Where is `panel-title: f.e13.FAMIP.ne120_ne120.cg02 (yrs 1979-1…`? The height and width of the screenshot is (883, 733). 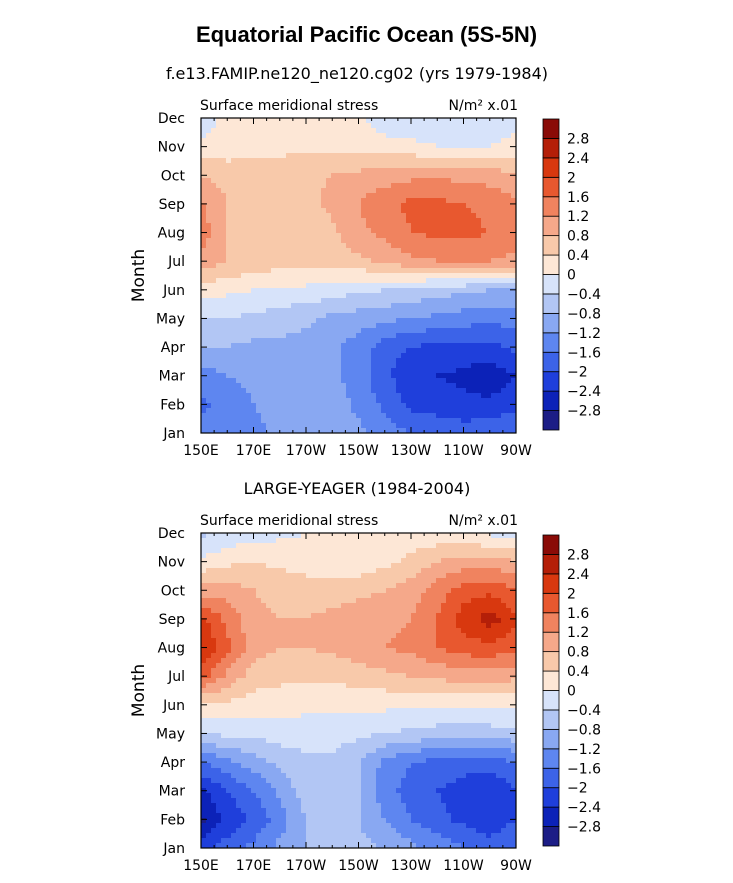 panel-title: f.e13.FAMIP.ne120_ne120.cg02 (yrs 1979-1… is located at coordinates (357, 74).